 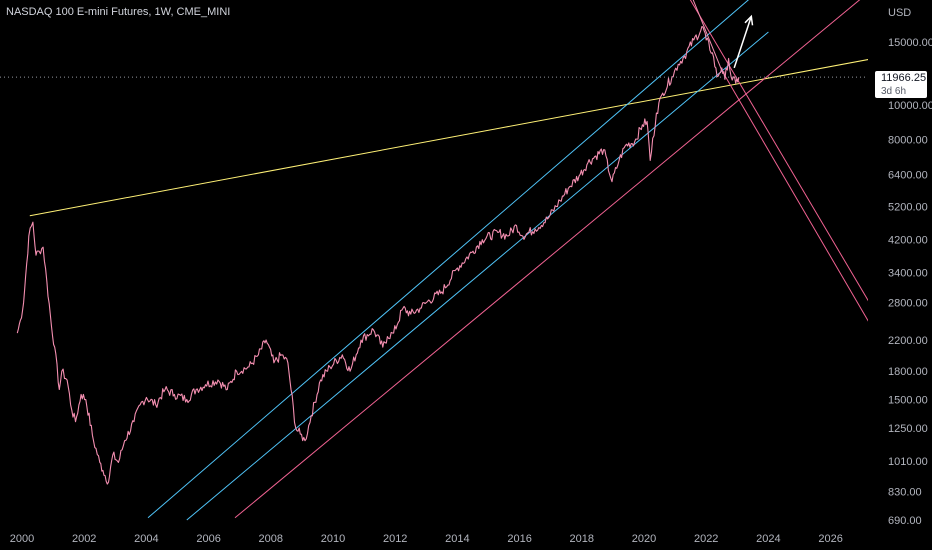 I want to click on x-tick-label: 2024, so click(x=768, y=539).